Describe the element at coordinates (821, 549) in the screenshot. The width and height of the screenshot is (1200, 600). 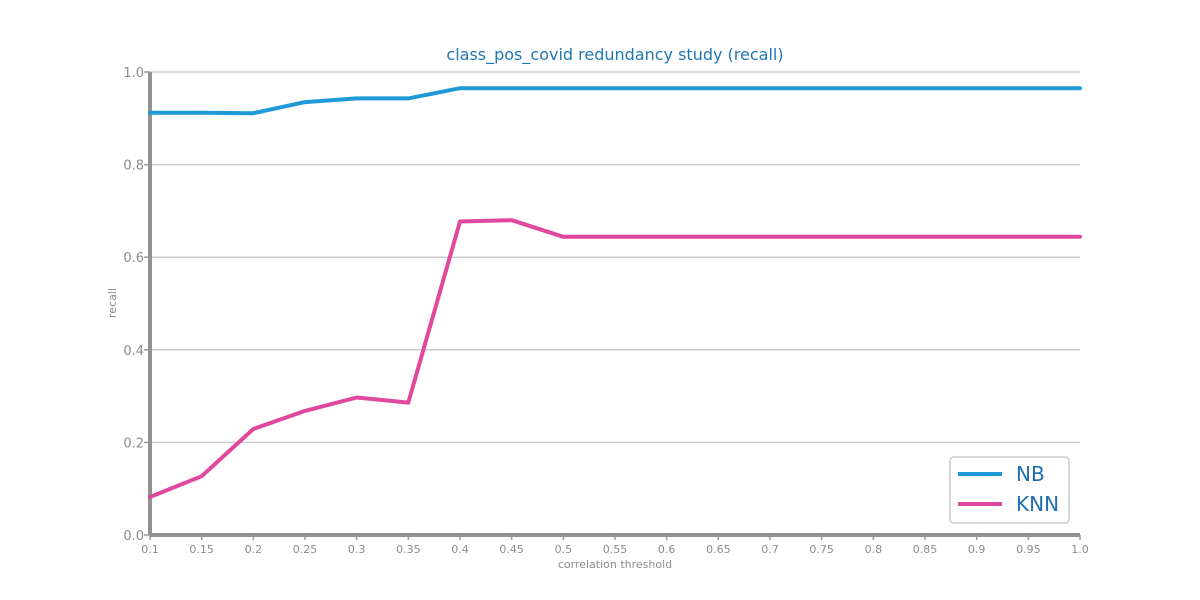
I see `x-tick-label: 0.75` at that location.